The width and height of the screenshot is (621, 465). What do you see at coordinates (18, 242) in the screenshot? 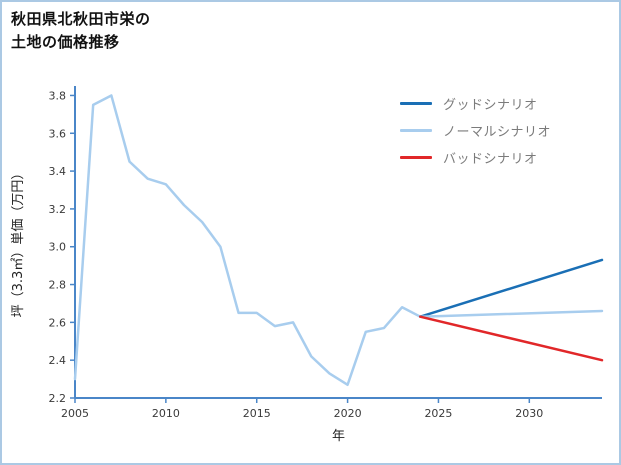
I see `y-axis-label: 坪（3.3㎡）単価（万円）` at bounding box center [18, 242].